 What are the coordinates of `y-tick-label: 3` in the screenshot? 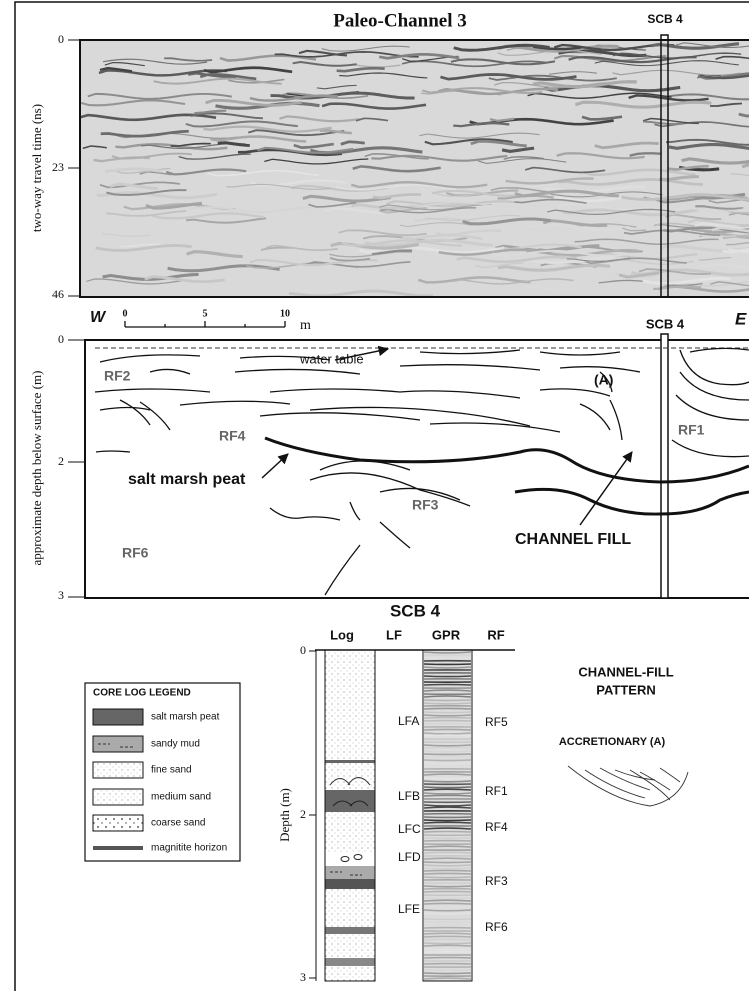 It's located at (303, 977).